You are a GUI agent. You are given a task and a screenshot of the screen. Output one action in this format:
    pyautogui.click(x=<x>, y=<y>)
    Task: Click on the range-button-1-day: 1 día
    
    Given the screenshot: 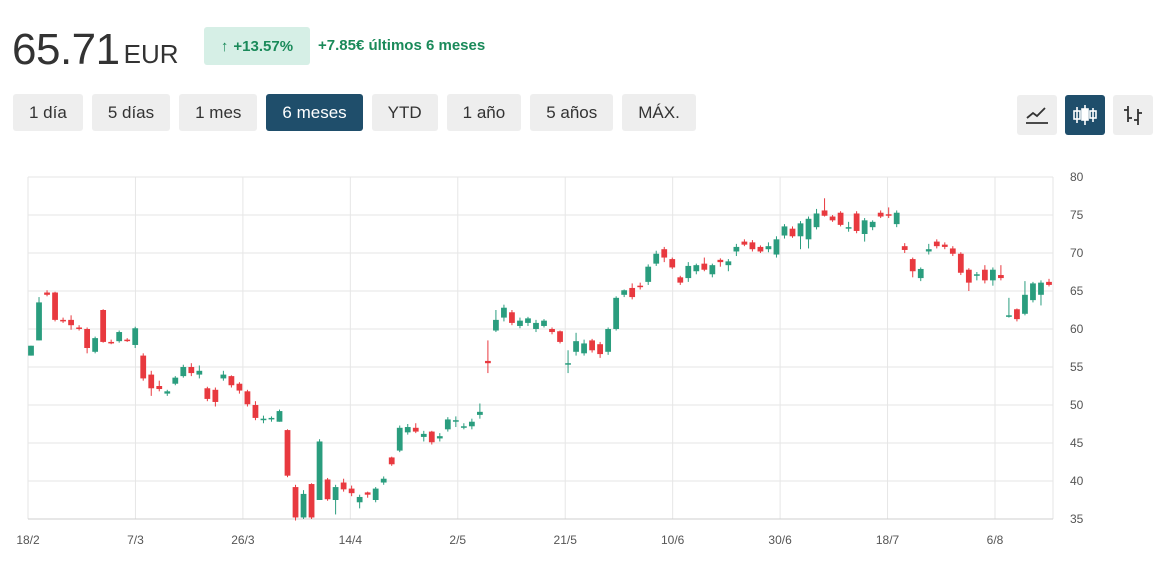 What is the action you would take?
    pyautogui.click(x=48, y=112)
    